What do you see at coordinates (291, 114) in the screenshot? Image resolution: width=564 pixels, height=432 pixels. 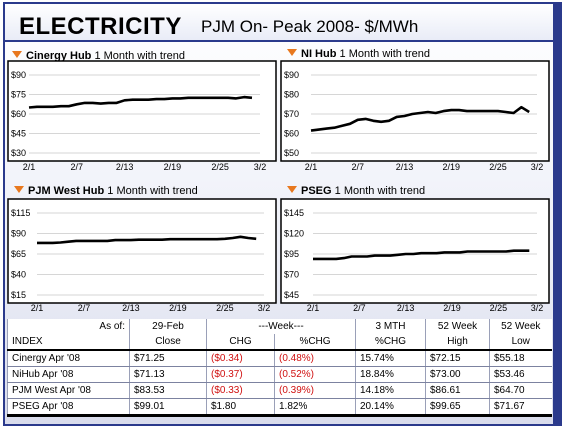 I see `y-tick-label: $70` at bounding box center [291, 114].